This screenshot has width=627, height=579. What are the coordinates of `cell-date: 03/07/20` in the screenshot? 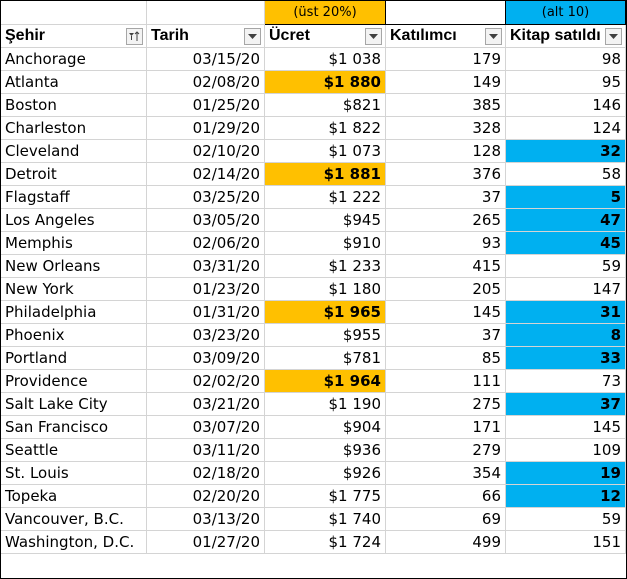 It's located at (205, 427).